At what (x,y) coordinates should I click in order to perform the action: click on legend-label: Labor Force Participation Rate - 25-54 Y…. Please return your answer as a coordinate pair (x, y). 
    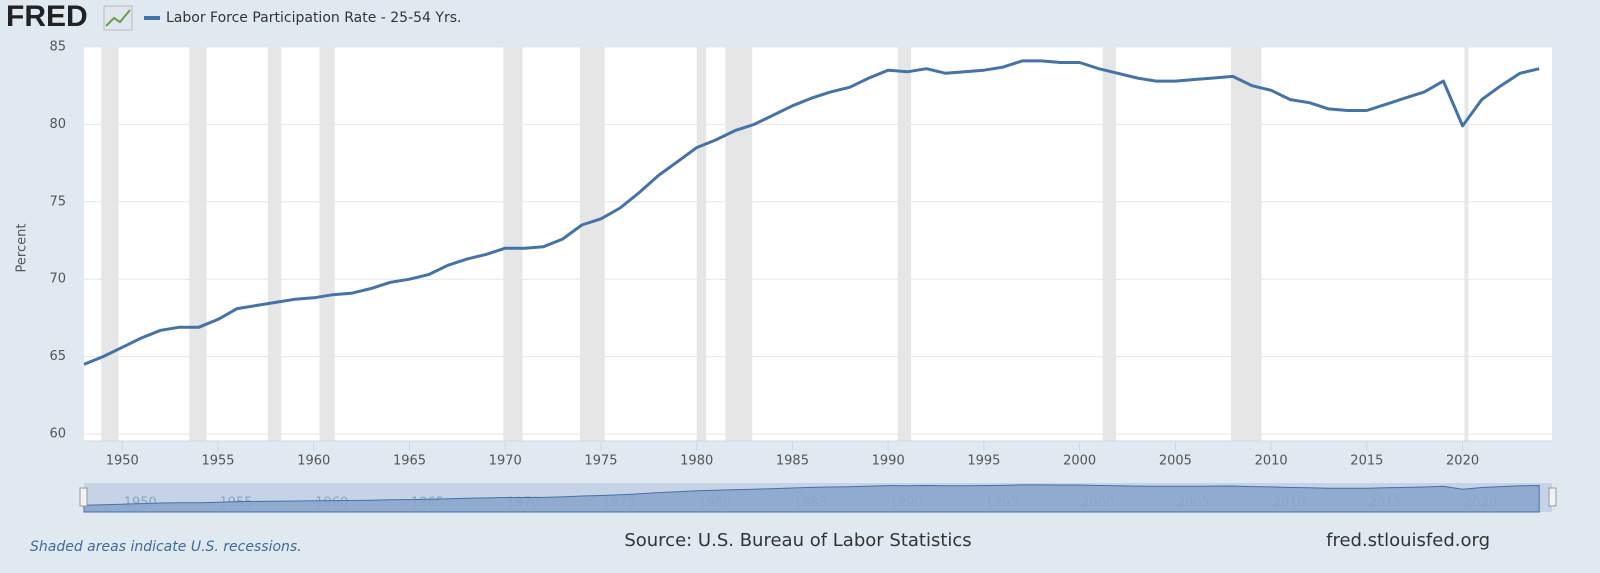
    Looking at the image, I should click on (313, 18).